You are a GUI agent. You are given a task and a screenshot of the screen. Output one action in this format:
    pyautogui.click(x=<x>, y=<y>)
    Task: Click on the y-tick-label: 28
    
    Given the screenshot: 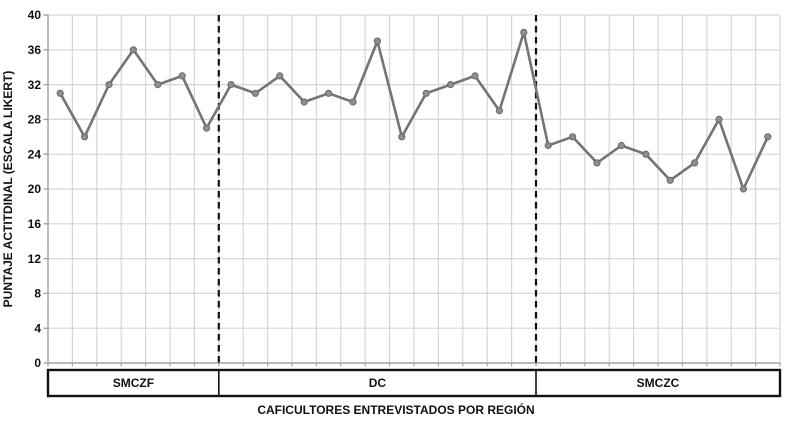 What is the action you would take?
    pyautogui.click(x=35, y=120)
    